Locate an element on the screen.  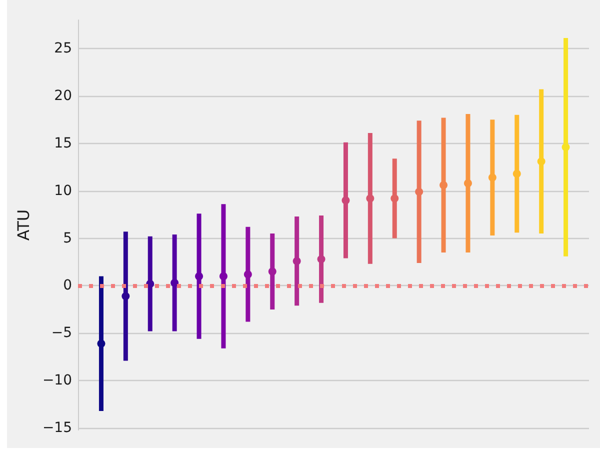
y-tick-label: −15 is located at coordinates (57, 428).